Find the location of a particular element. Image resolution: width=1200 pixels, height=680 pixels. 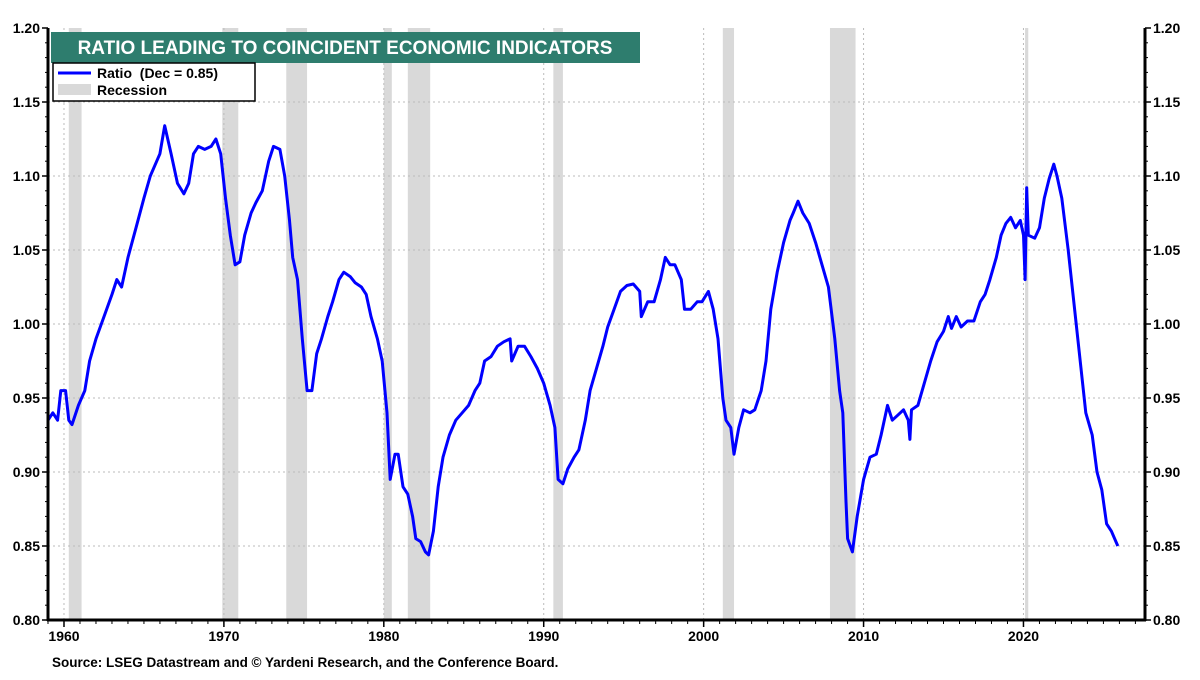

y-tick-label-right: 0.80 is located at coordinates (1166, 620).